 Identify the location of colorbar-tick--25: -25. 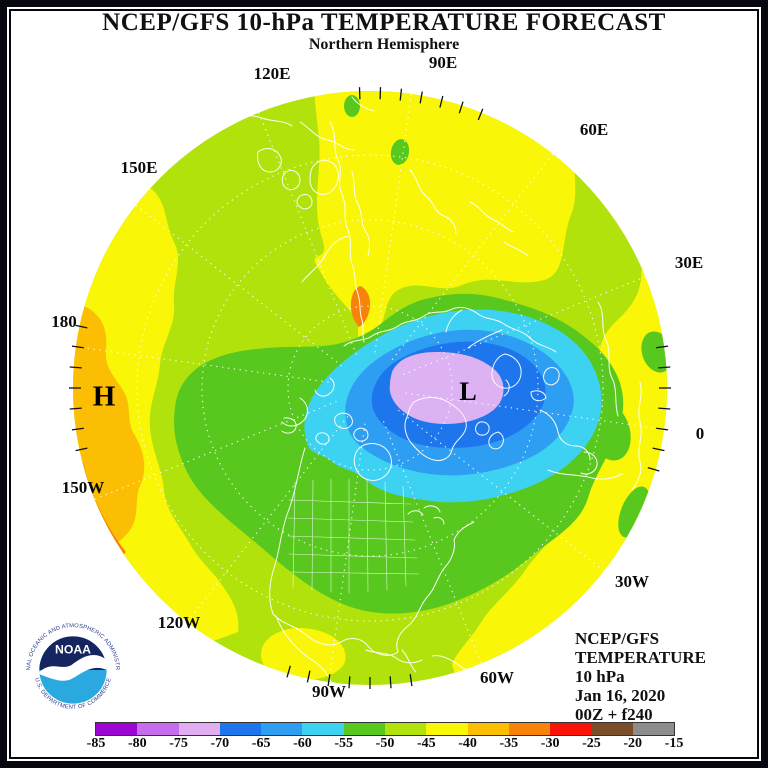
(591, 743).